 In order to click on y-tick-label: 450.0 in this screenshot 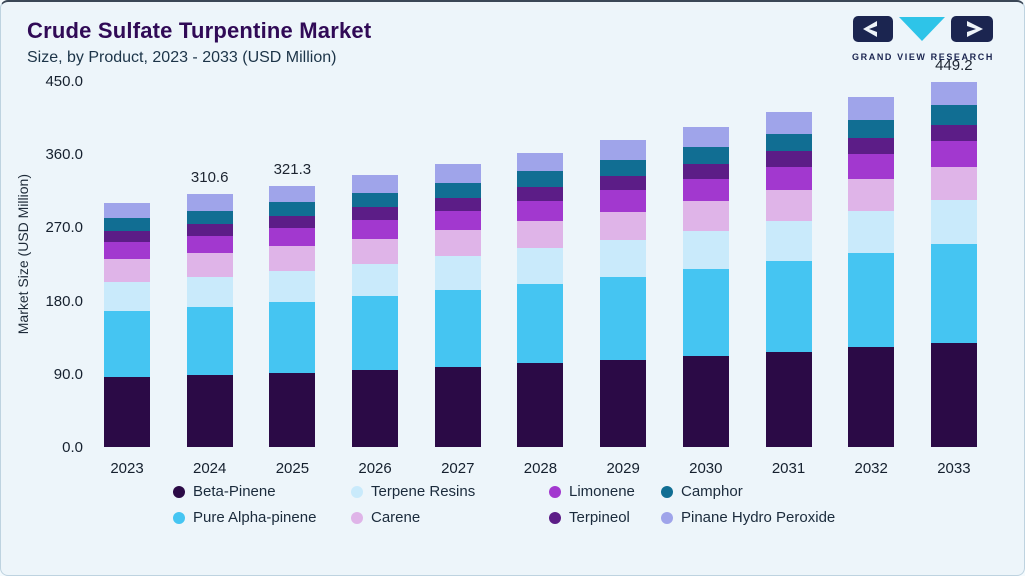, I will do `click(64, 81)`.